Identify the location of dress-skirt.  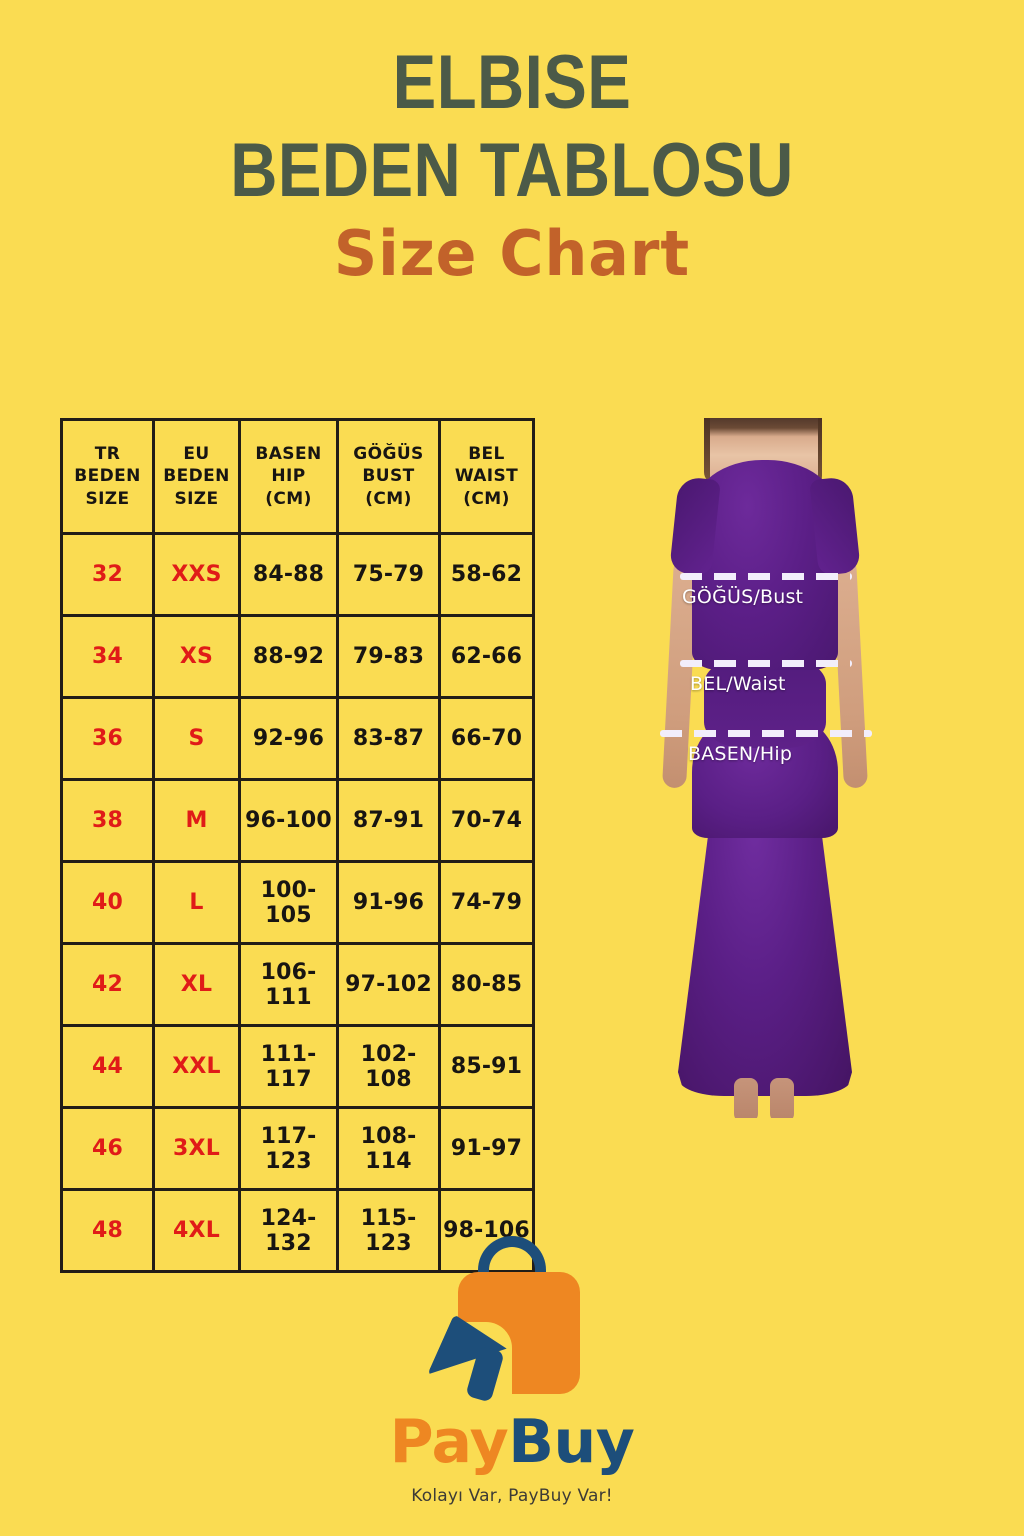
(765, 947).